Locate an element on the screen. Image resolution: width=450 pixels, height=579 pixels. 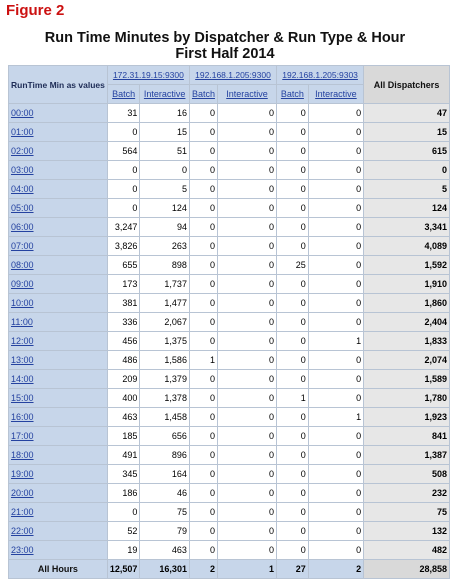
column-total-cell: 2 is located at coordinates (203, 569).